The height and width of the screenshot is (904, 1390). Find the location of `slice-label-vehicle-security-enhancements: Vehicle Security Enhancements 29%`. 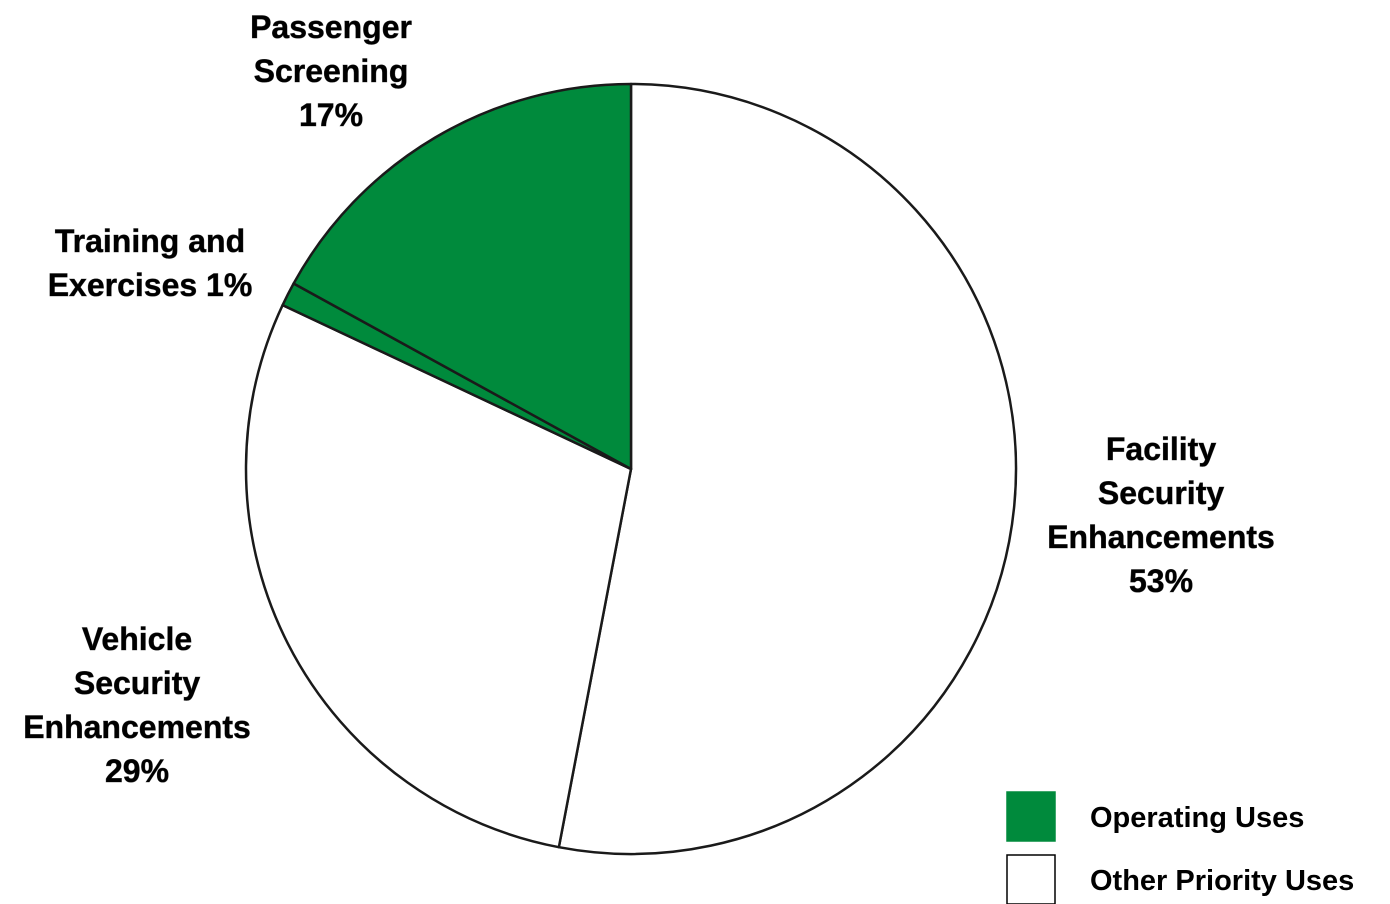

slice-label-vehicle-security-enhancements: Vehicle Security Enhancements 29% is located at coordinates (137, 705).